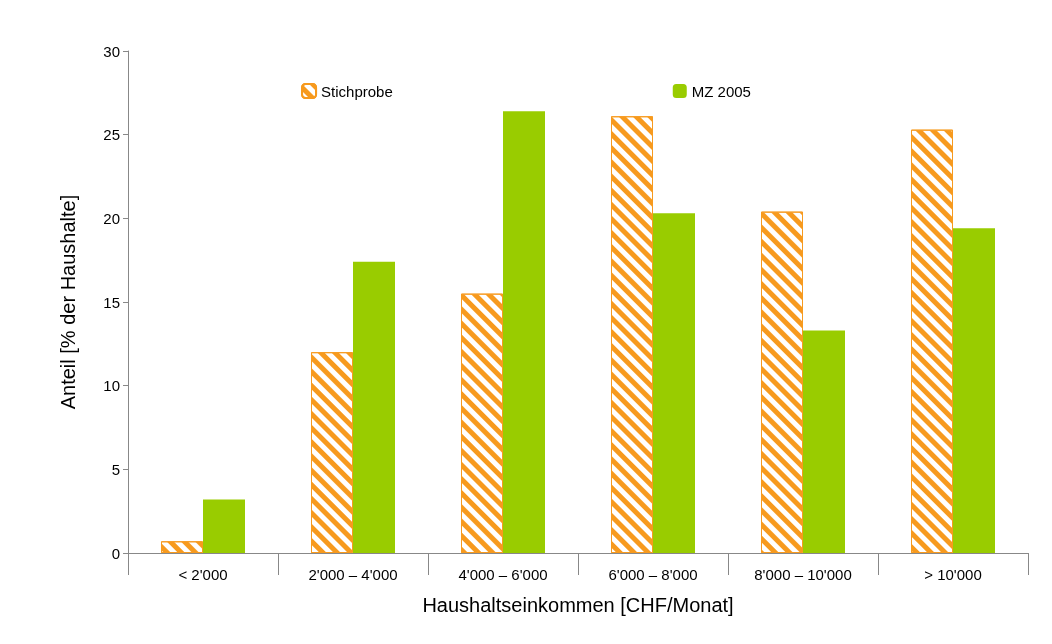  What do you see at coordinates (111, 302) in the screenshot?
I see `y-tick-label: 15` at bounding box center [111, 302].